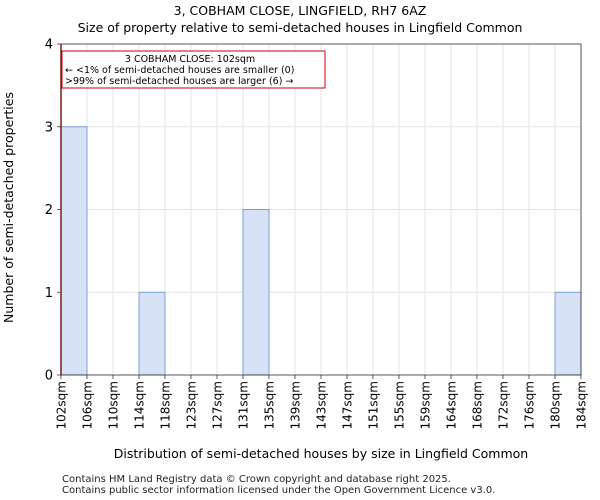 This screenshot has width=600, height=500. I want to click on y-axis-label: Number of semi-detached properties, so click(8, 207).